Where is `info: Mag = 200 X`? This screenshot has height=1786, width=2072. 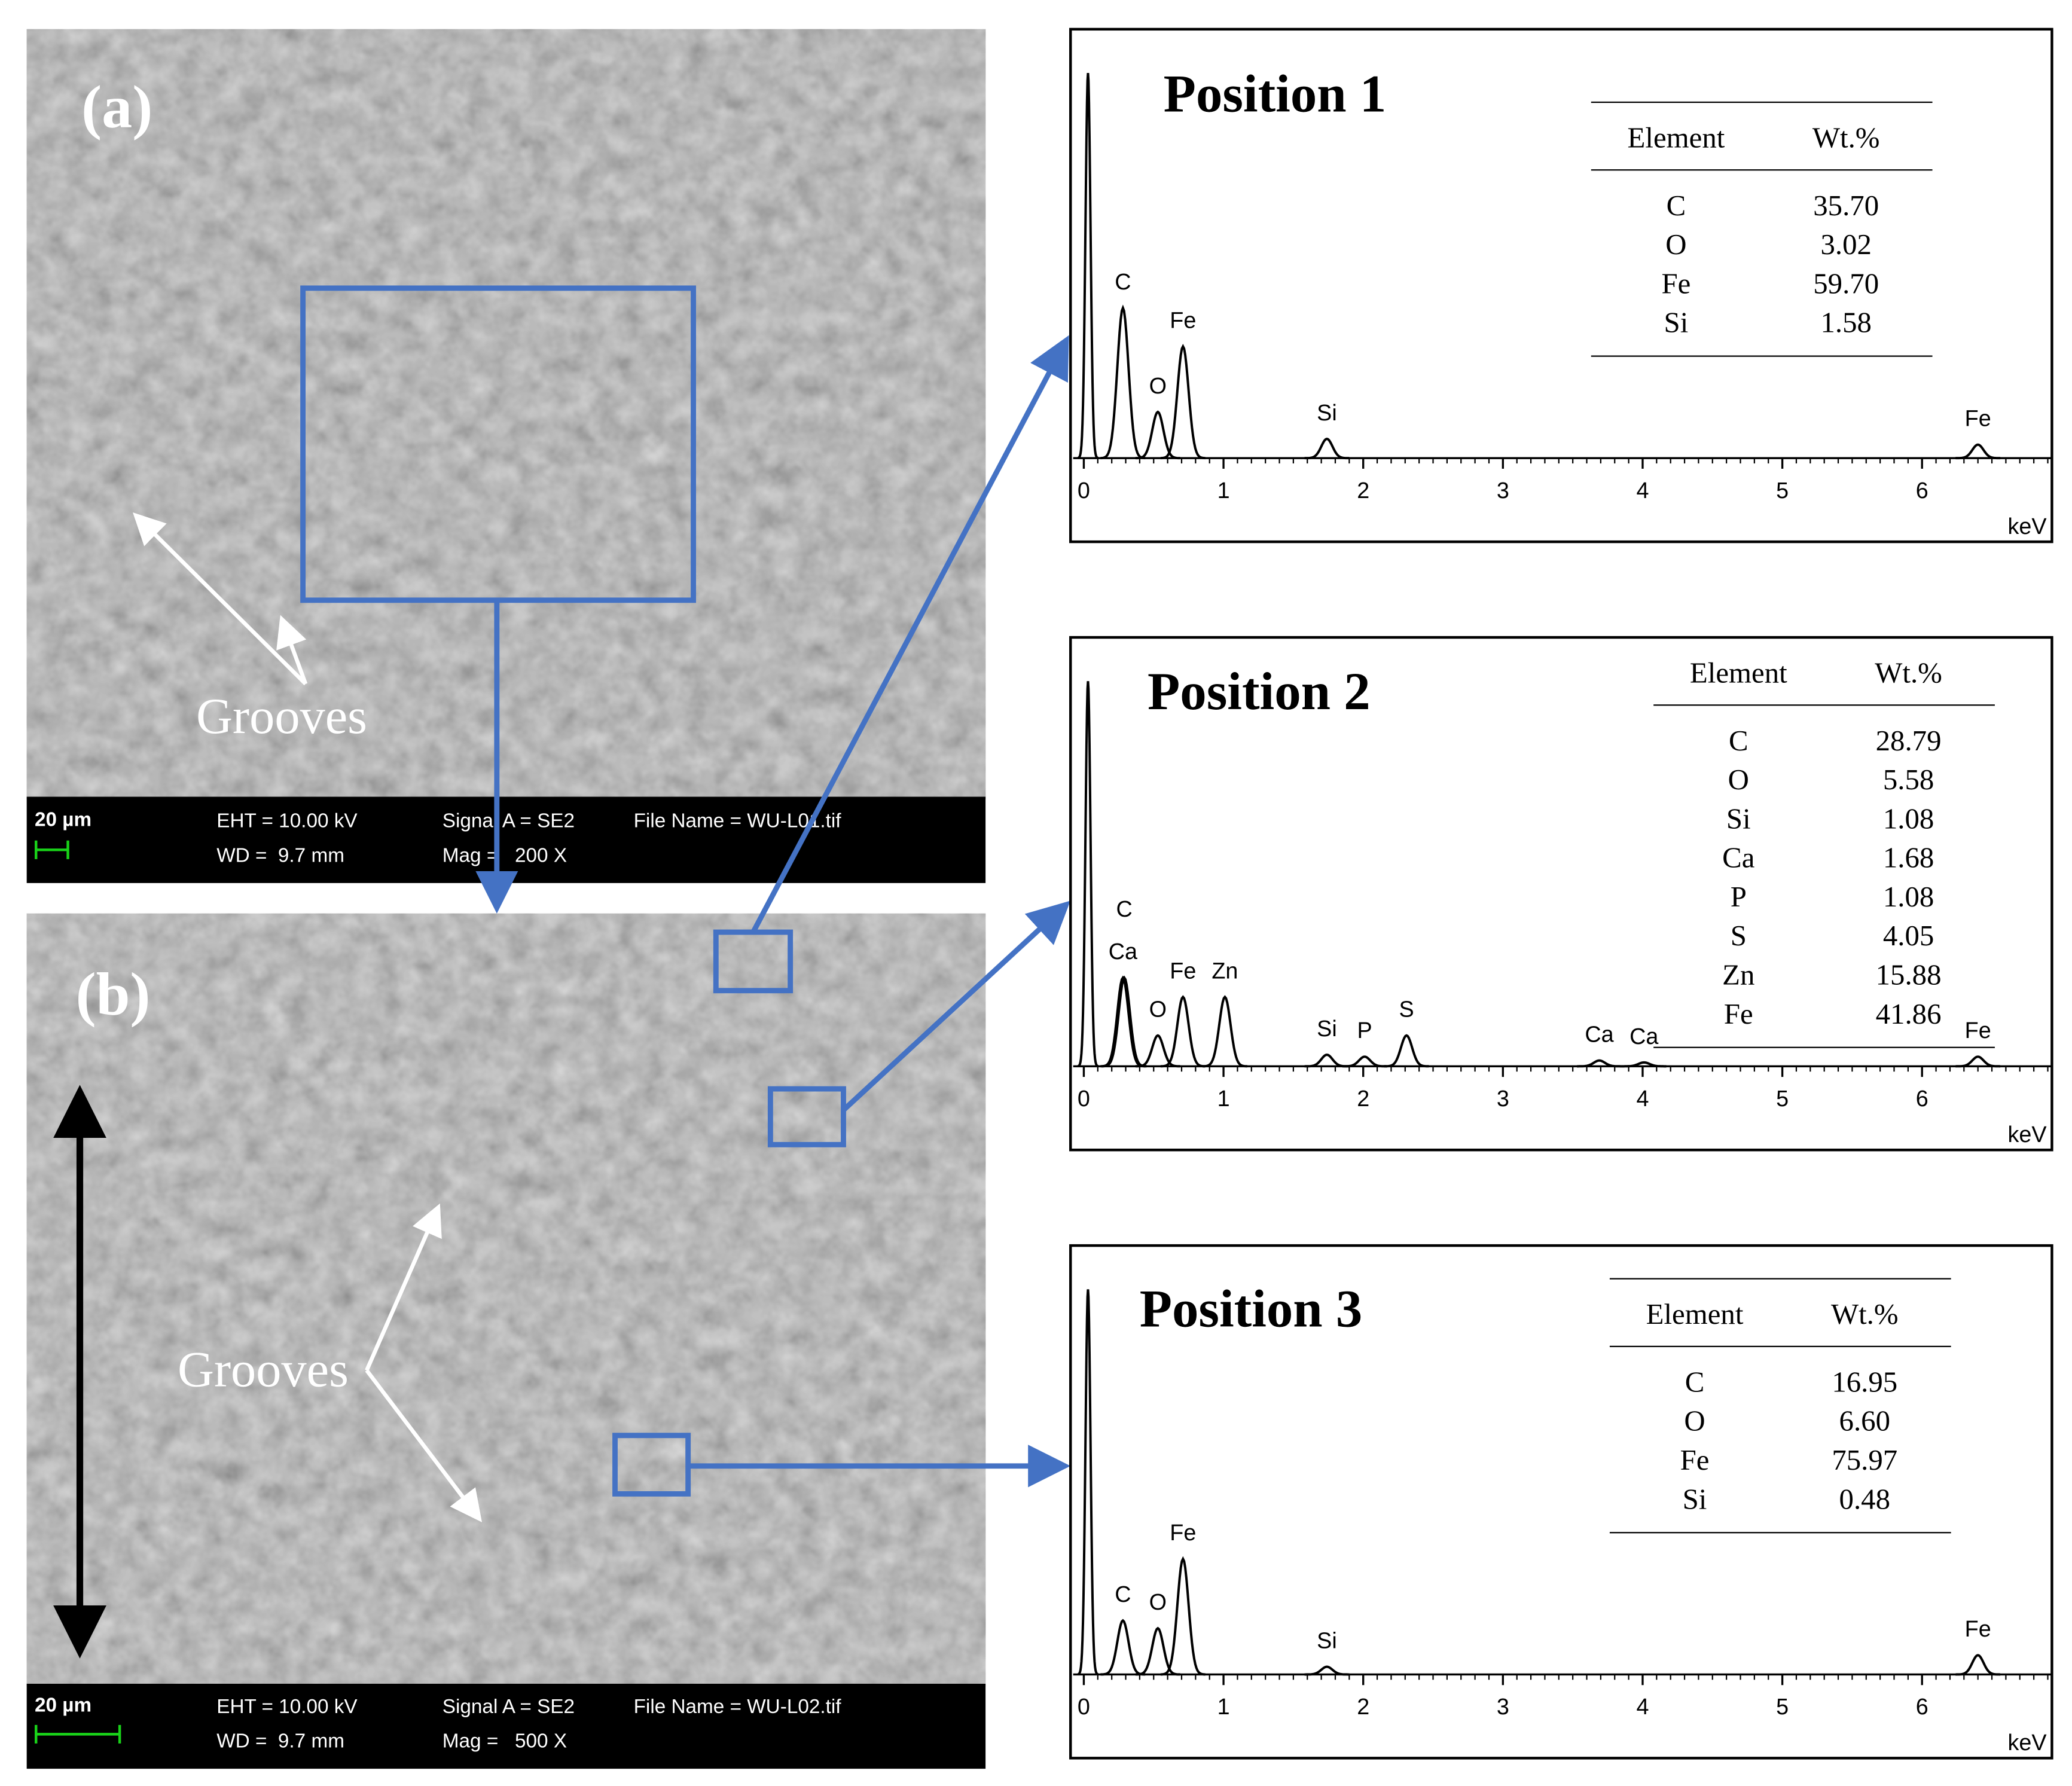
info: Mag = 200 X is located at coordinates (505, 855).